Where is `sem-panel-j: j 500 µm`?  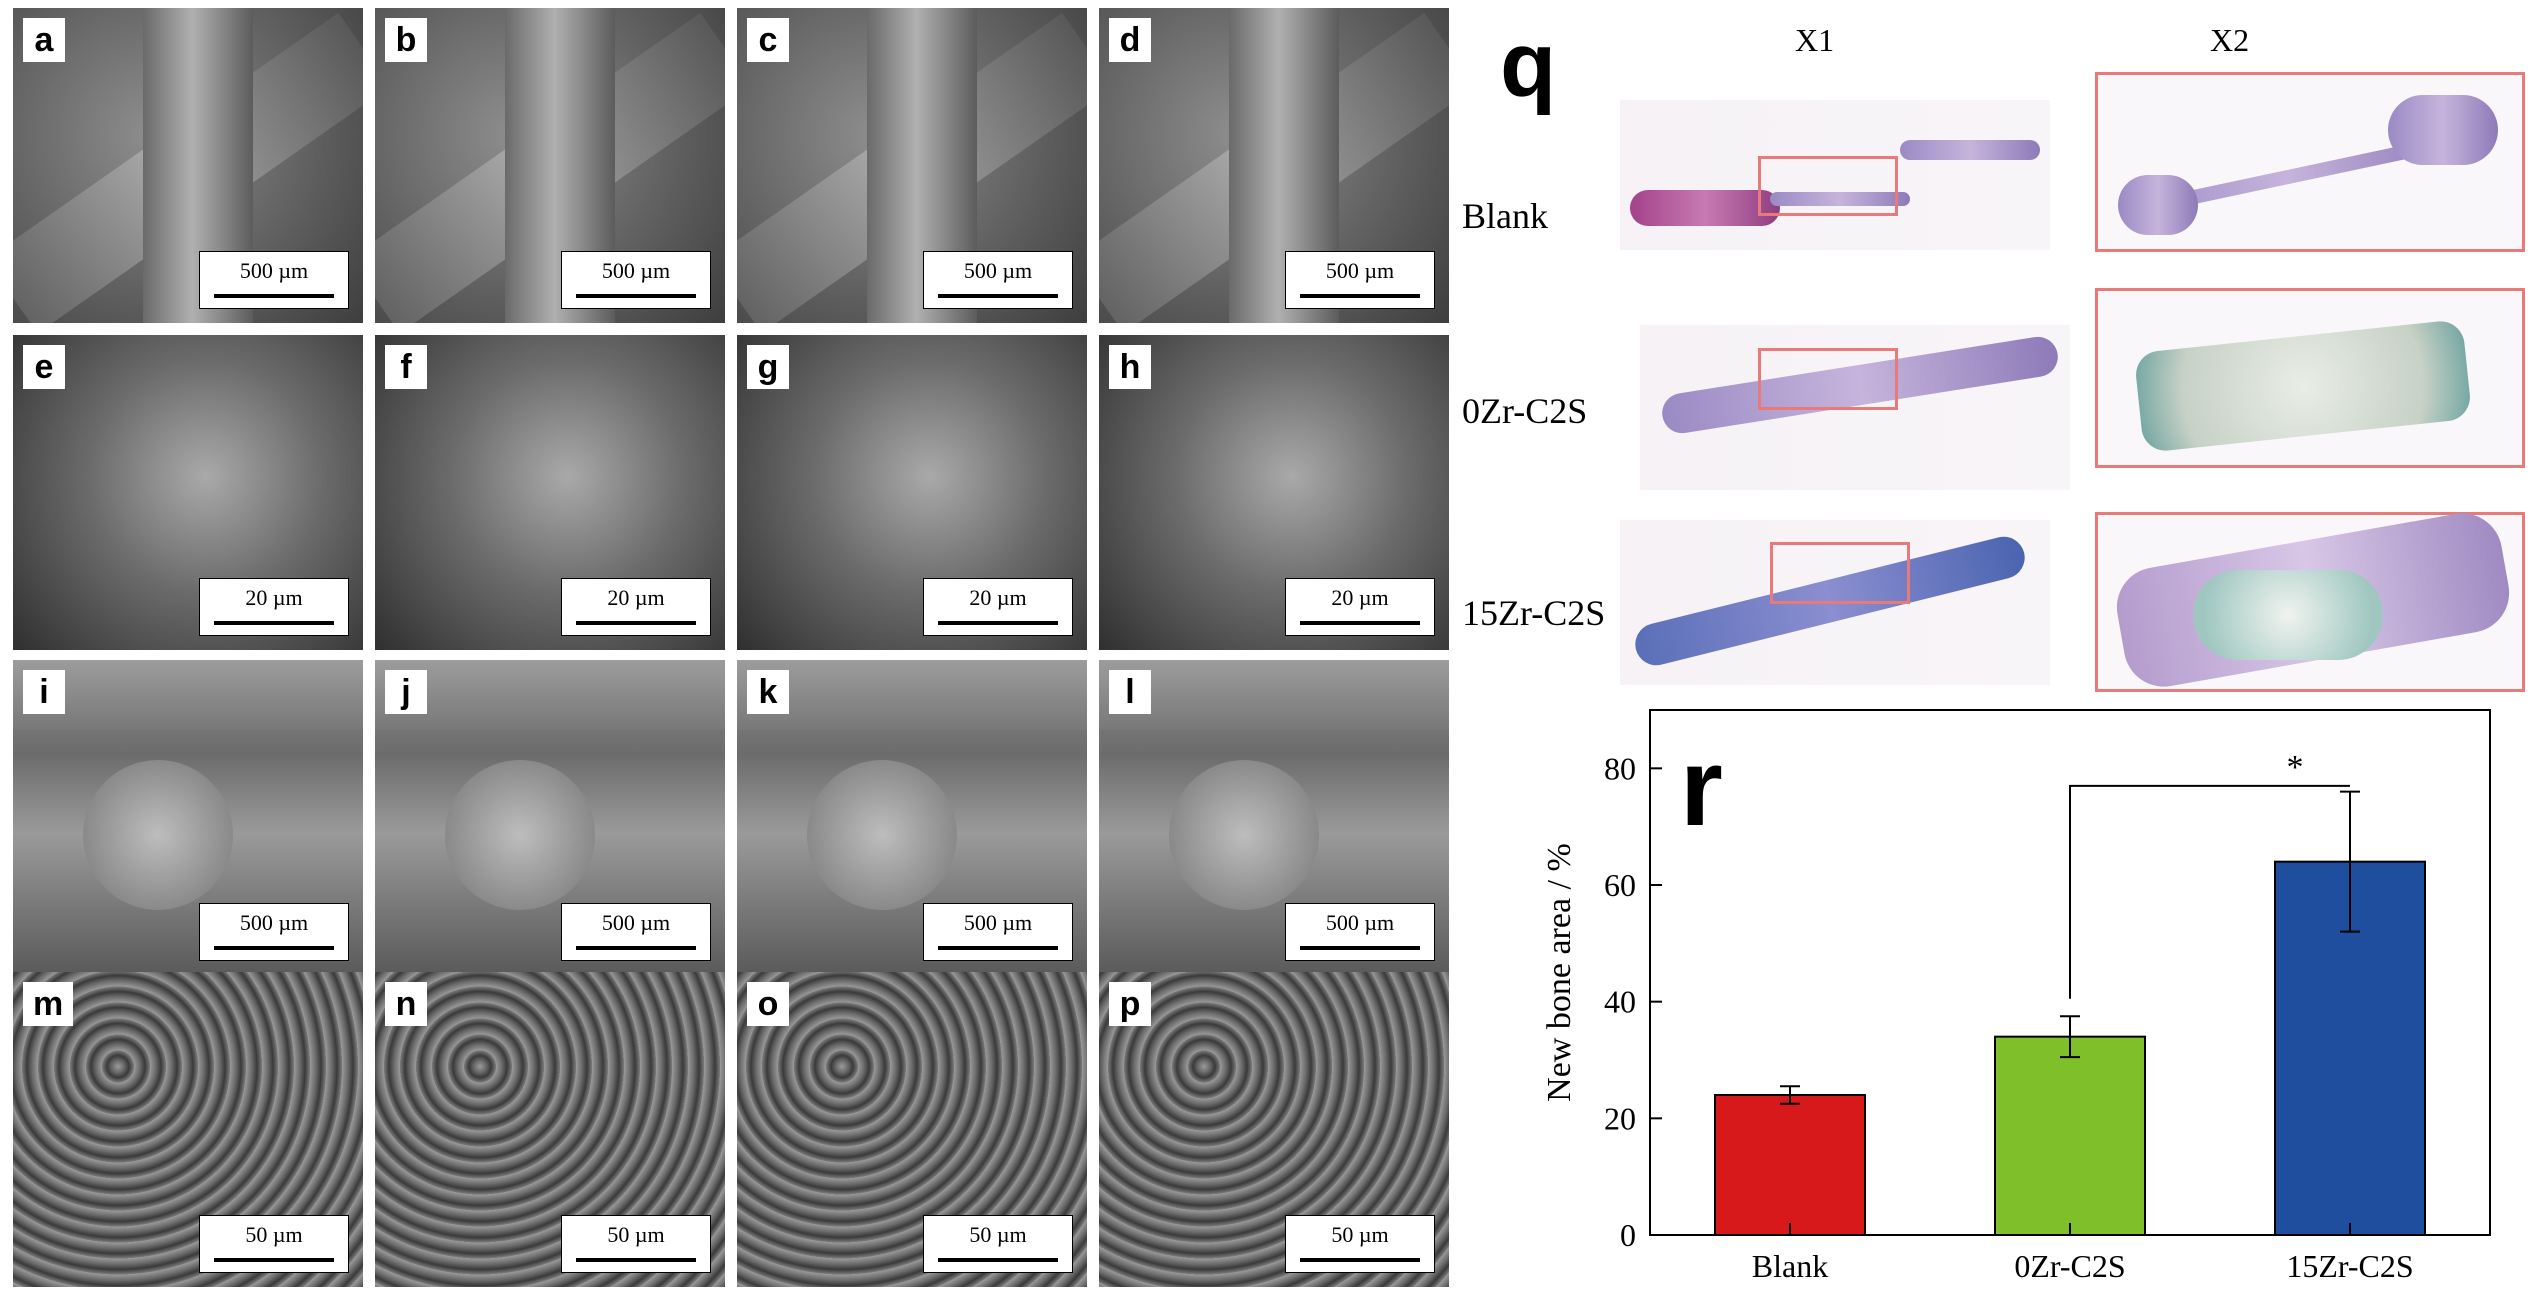
sem-panel-j: j 500 µm is located at coordinates (550, 817).